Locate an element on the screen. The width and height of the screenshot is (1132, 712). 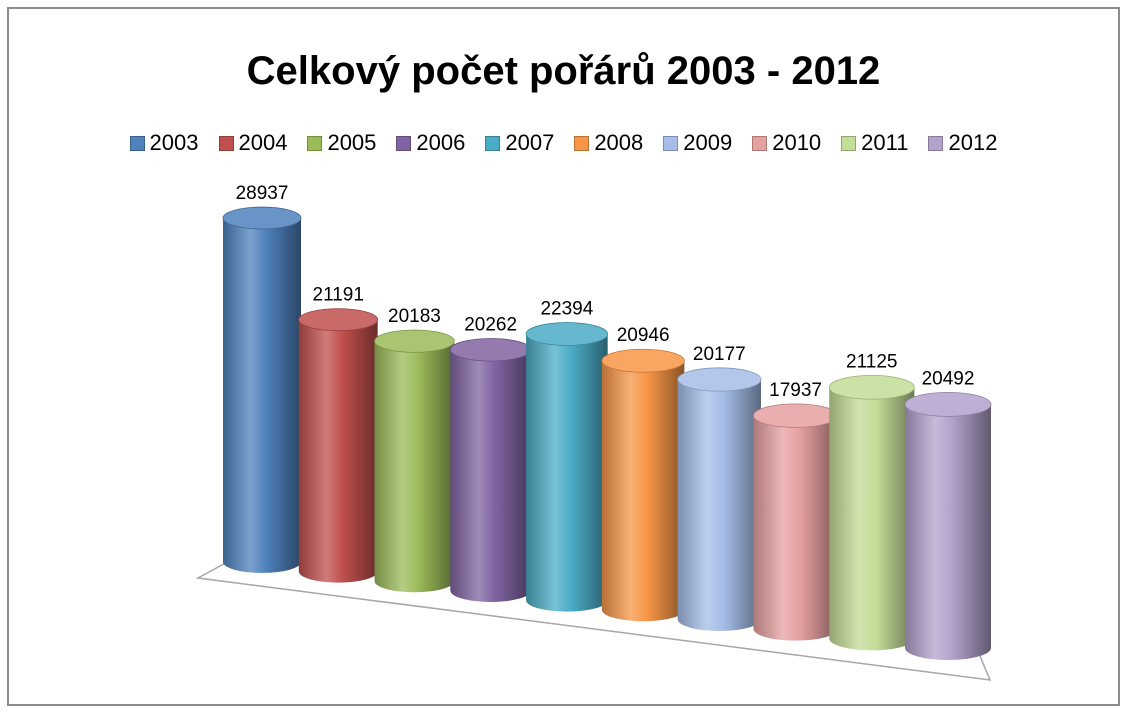
legend-swatch-2003 is located at coordinates (137, 143).